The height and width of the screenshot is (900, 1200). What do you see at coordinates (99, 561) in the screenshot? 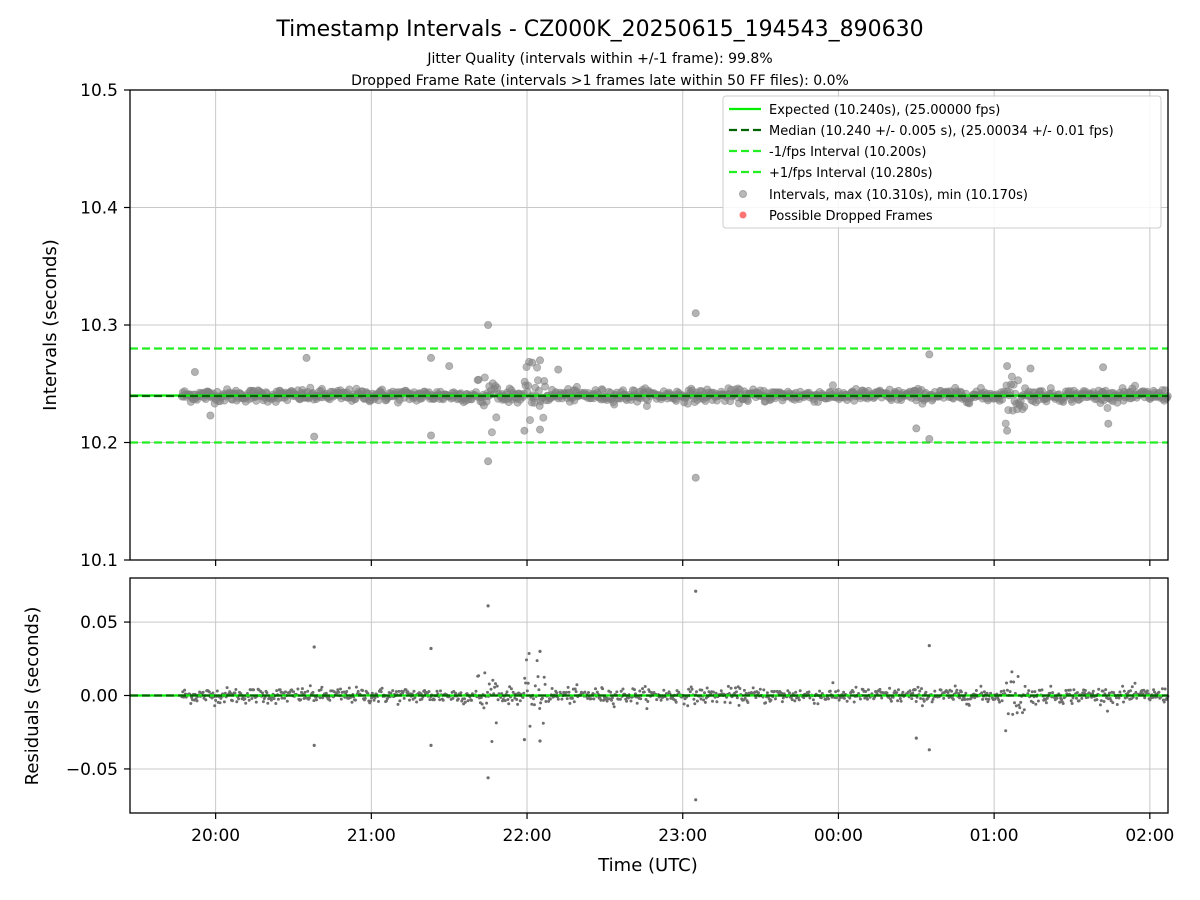
I see `intervals-y-tick-label: 10.1` at bounding box center [99, 561].